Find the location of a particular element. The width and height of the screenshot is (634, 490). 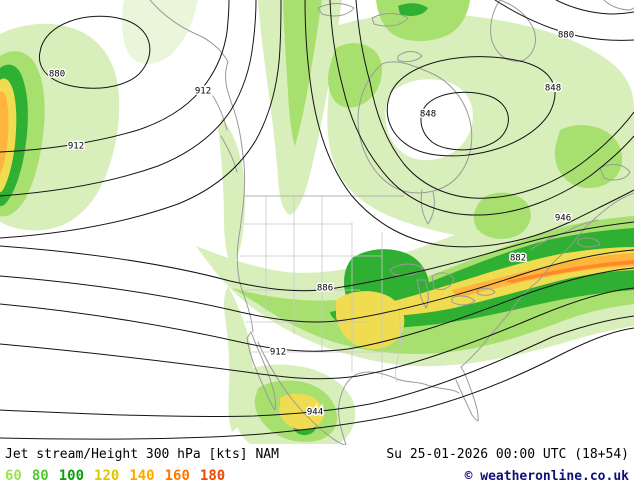

low-wind-hole is located at coordinates (429, 120).